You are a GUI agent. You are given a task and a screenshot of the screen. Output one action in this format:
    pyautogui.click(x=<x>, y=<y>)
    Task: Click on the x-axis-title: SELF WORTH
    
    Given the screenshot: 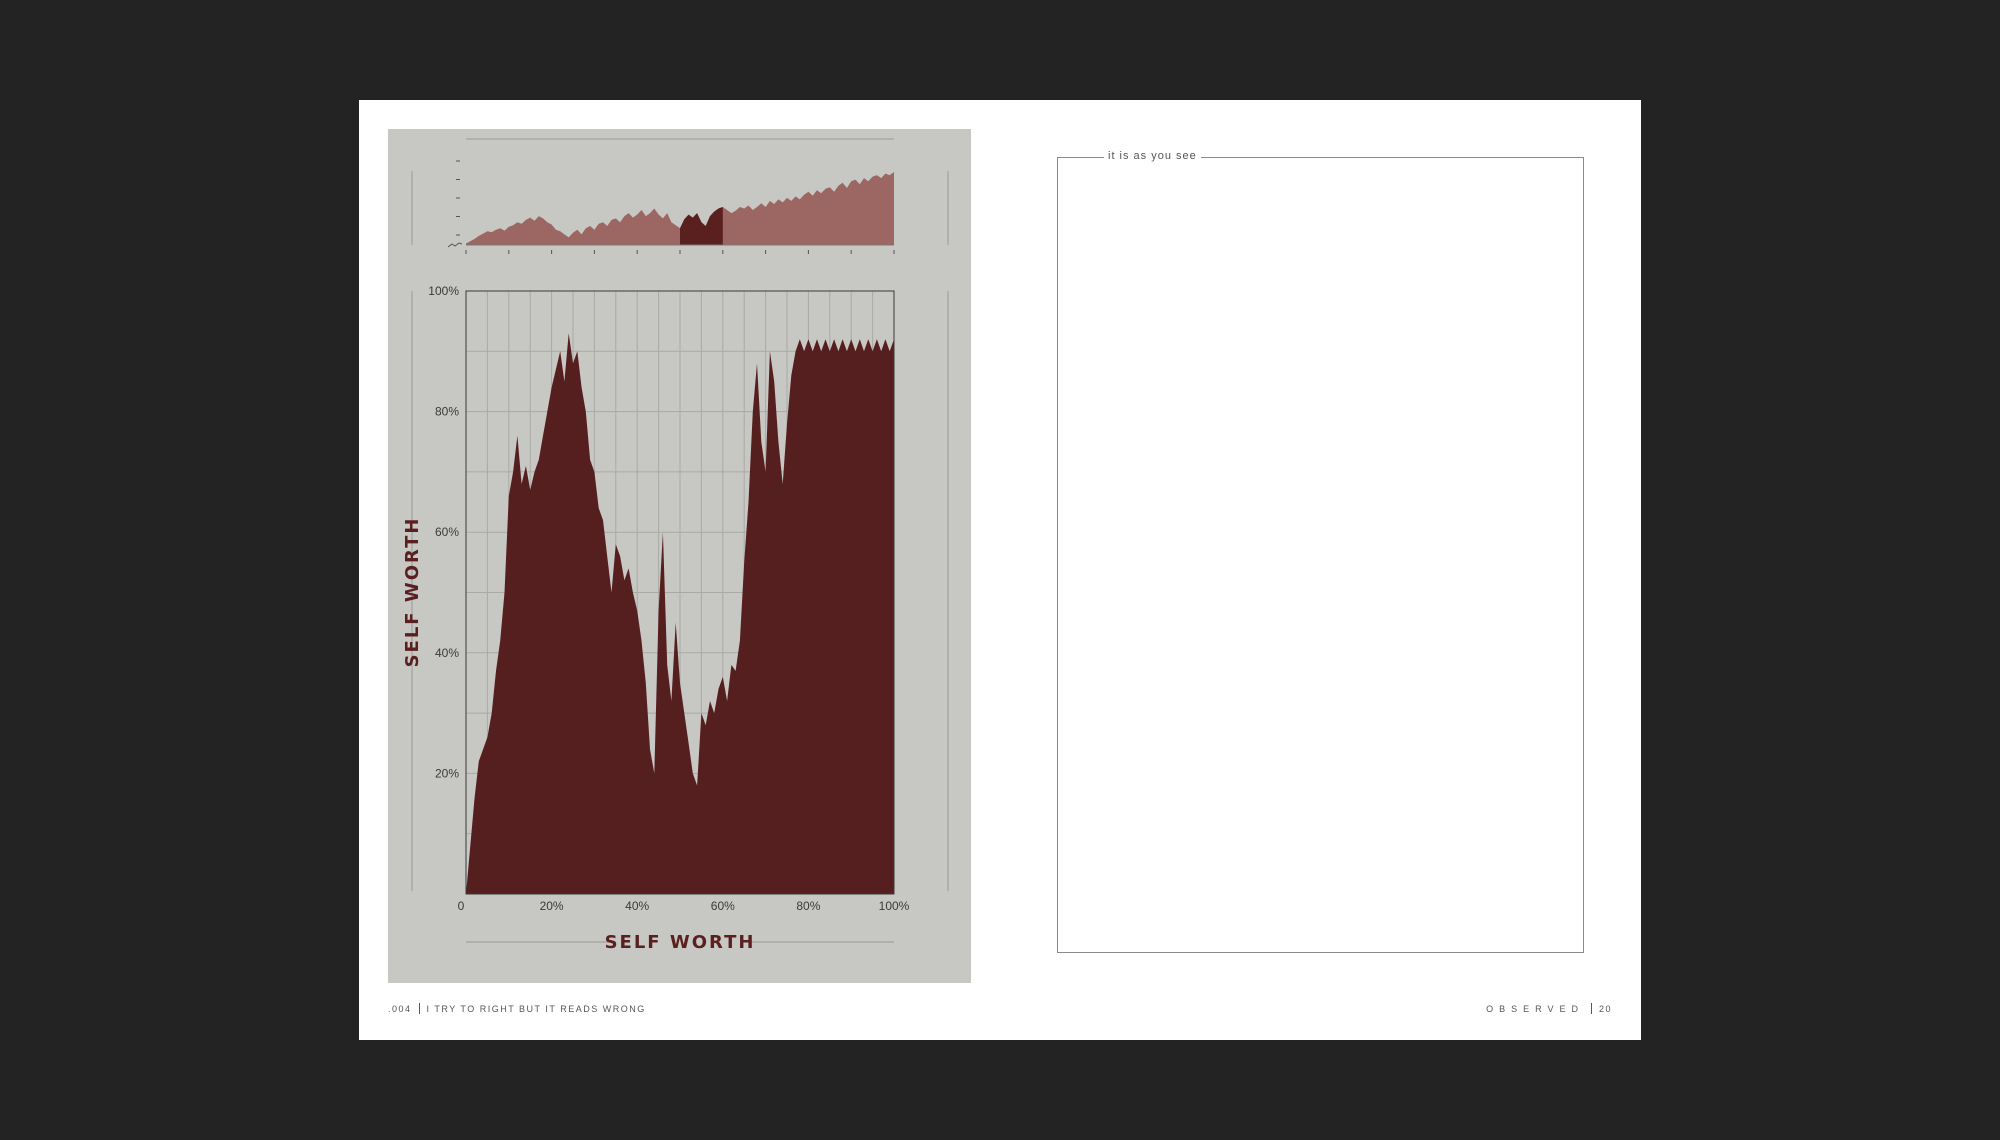 What is the action you would take?
    pyautogui.click(x=680, y=942)
    